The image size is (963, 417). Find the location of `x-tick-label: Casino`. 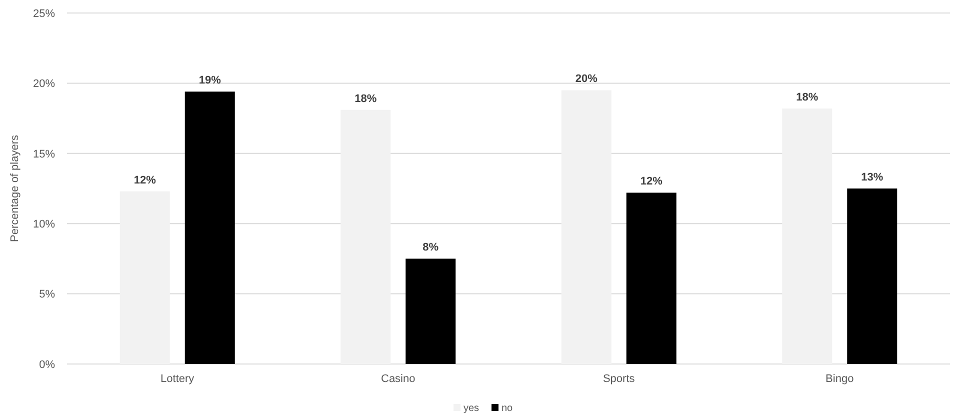

x-tick-label: Casino is located at coordinates (398, 379).